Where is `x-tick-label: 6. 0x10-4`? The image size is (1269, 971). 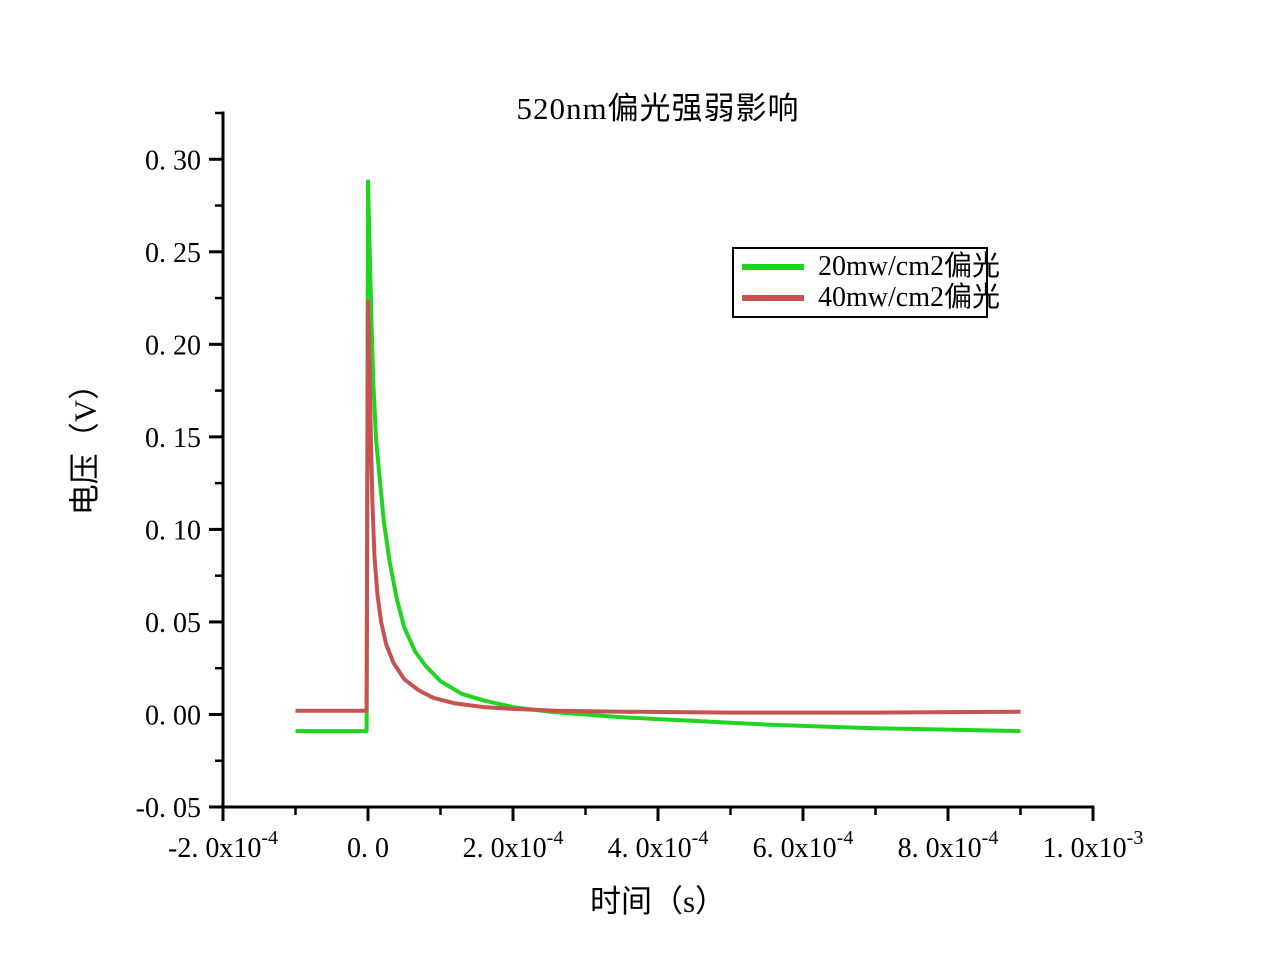 x-tick-label: 6. 0x10-4 is located at coordinates (803, 845).